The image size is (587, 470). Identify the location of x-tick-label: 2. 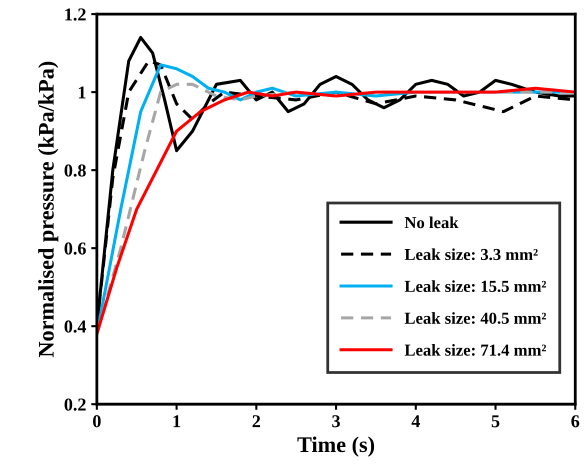
(256, 421).